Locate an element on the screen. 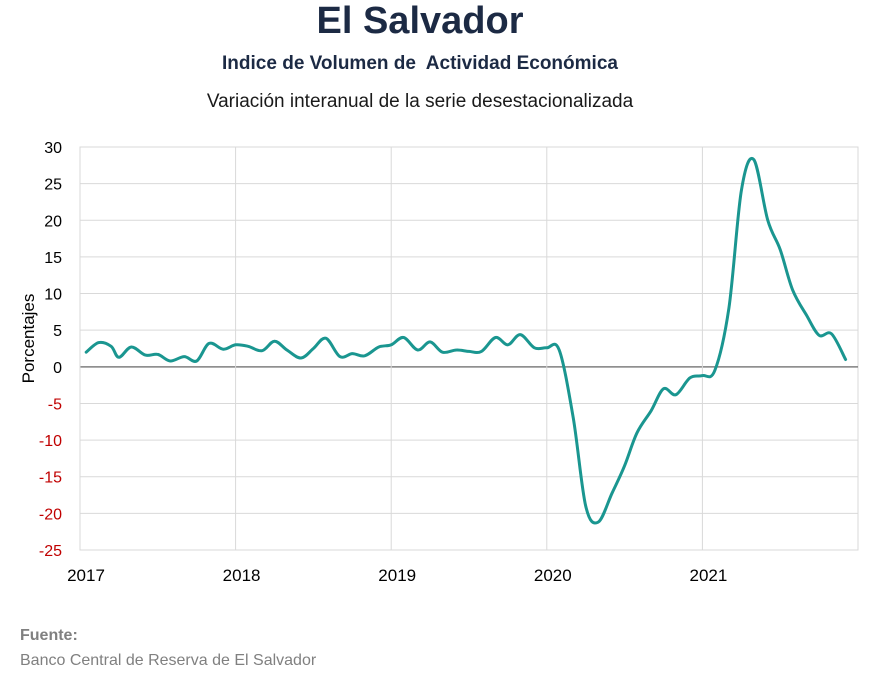 The width and height of the screenshot is (886, 687). y-tick-label: 30 is located at coordinates (53, 148).